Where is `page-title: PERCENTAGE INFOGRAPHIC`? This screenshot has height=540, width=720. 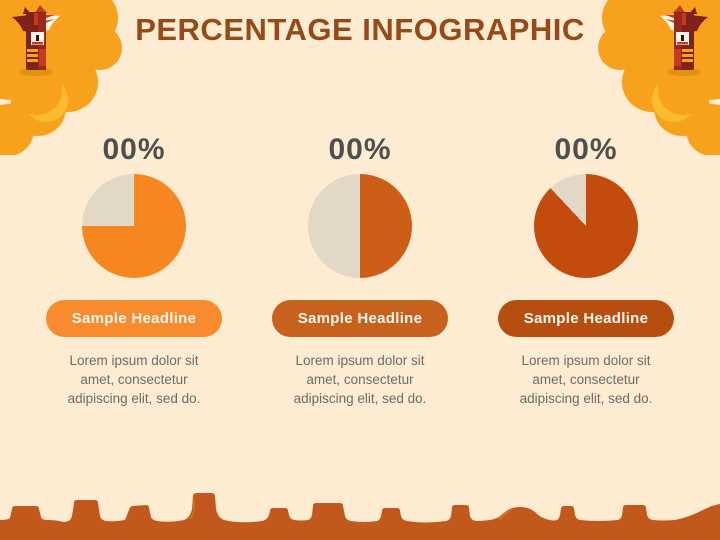
page-title: PERCENTAGE INFOGRAPHIC is located at coordinates (360, 29).